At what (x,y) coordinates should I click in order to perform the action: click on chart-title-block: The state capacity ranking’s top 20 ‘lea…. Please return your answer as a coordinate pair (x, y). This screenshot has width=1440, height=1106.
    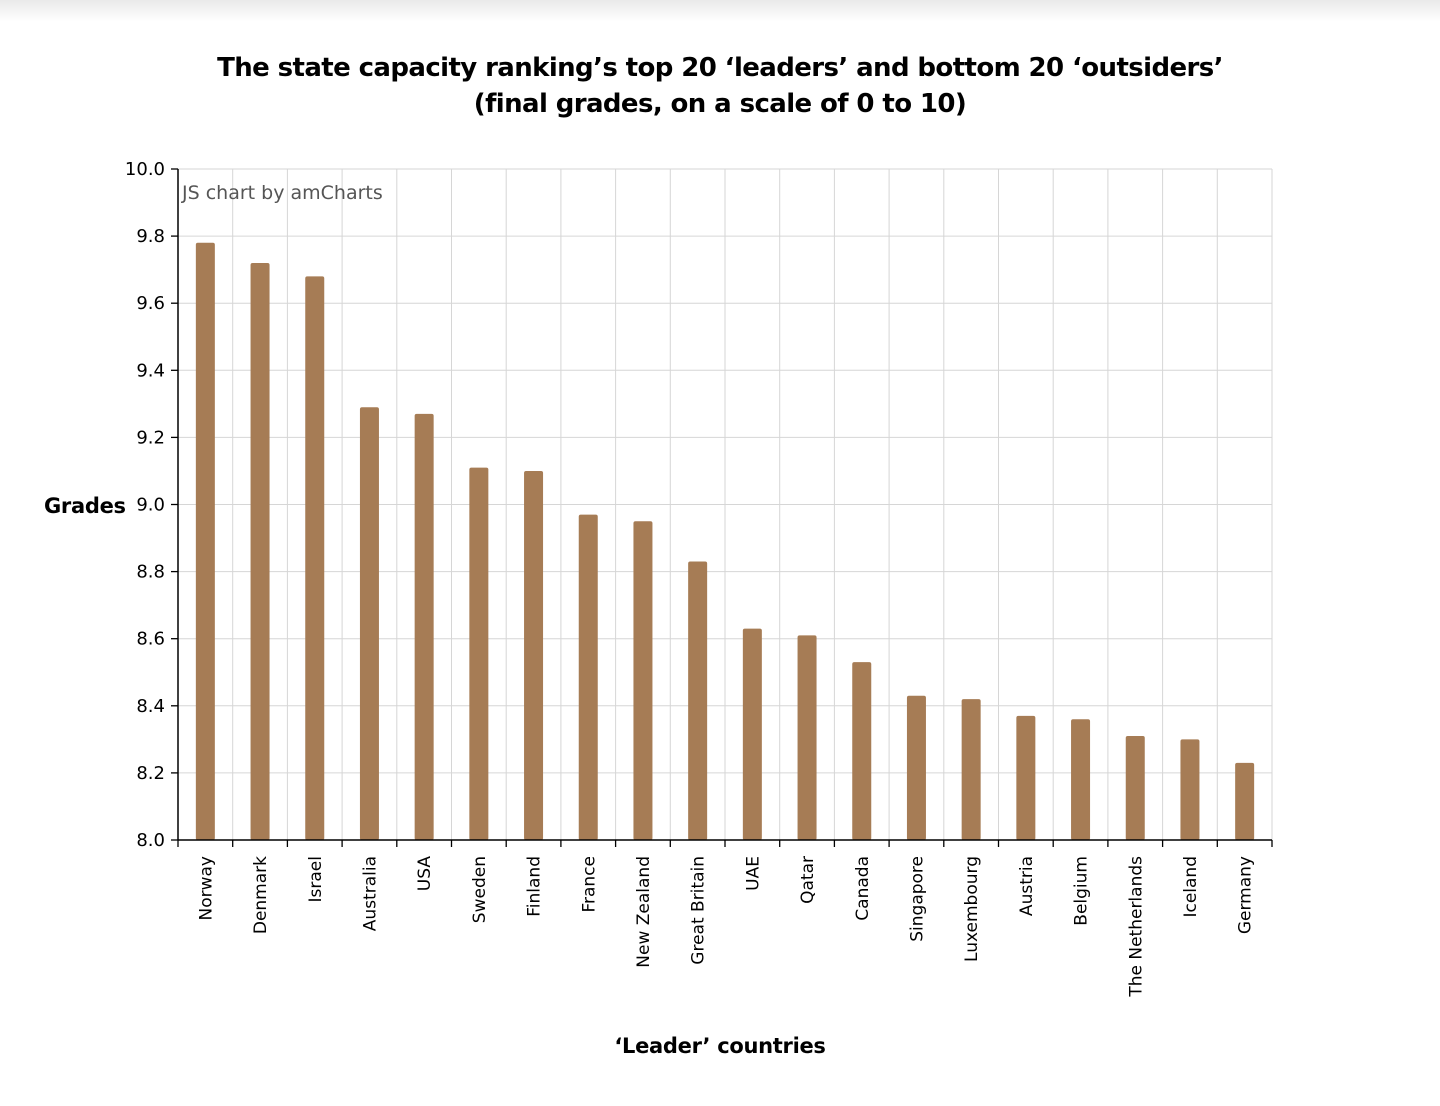
    Looking at the image, I should click on (720, 86).